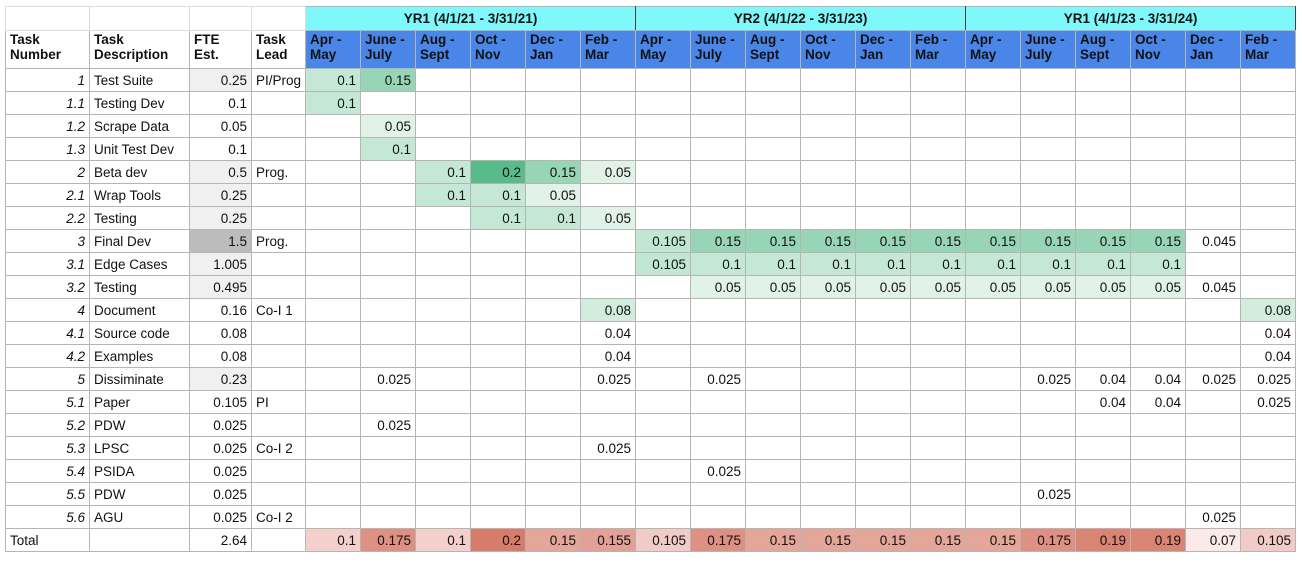 This screenshot has height=574, width=1302. Describe the element at coordinates (883, 540) in the screenshot. I see `total-fte-cell: 0.15` at that location.